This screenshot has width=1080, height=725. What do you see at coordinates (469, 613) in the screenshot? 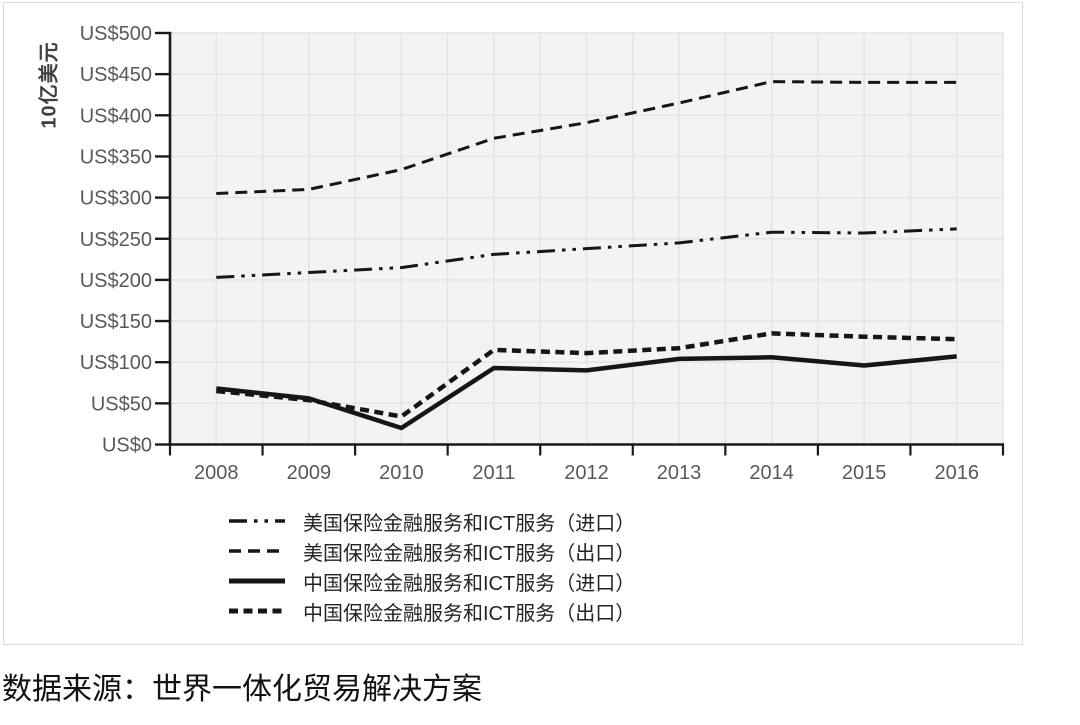
I see `legend-label: 中国保险金融服务和ICT服务（出口）` at bounding box center [469, 613].